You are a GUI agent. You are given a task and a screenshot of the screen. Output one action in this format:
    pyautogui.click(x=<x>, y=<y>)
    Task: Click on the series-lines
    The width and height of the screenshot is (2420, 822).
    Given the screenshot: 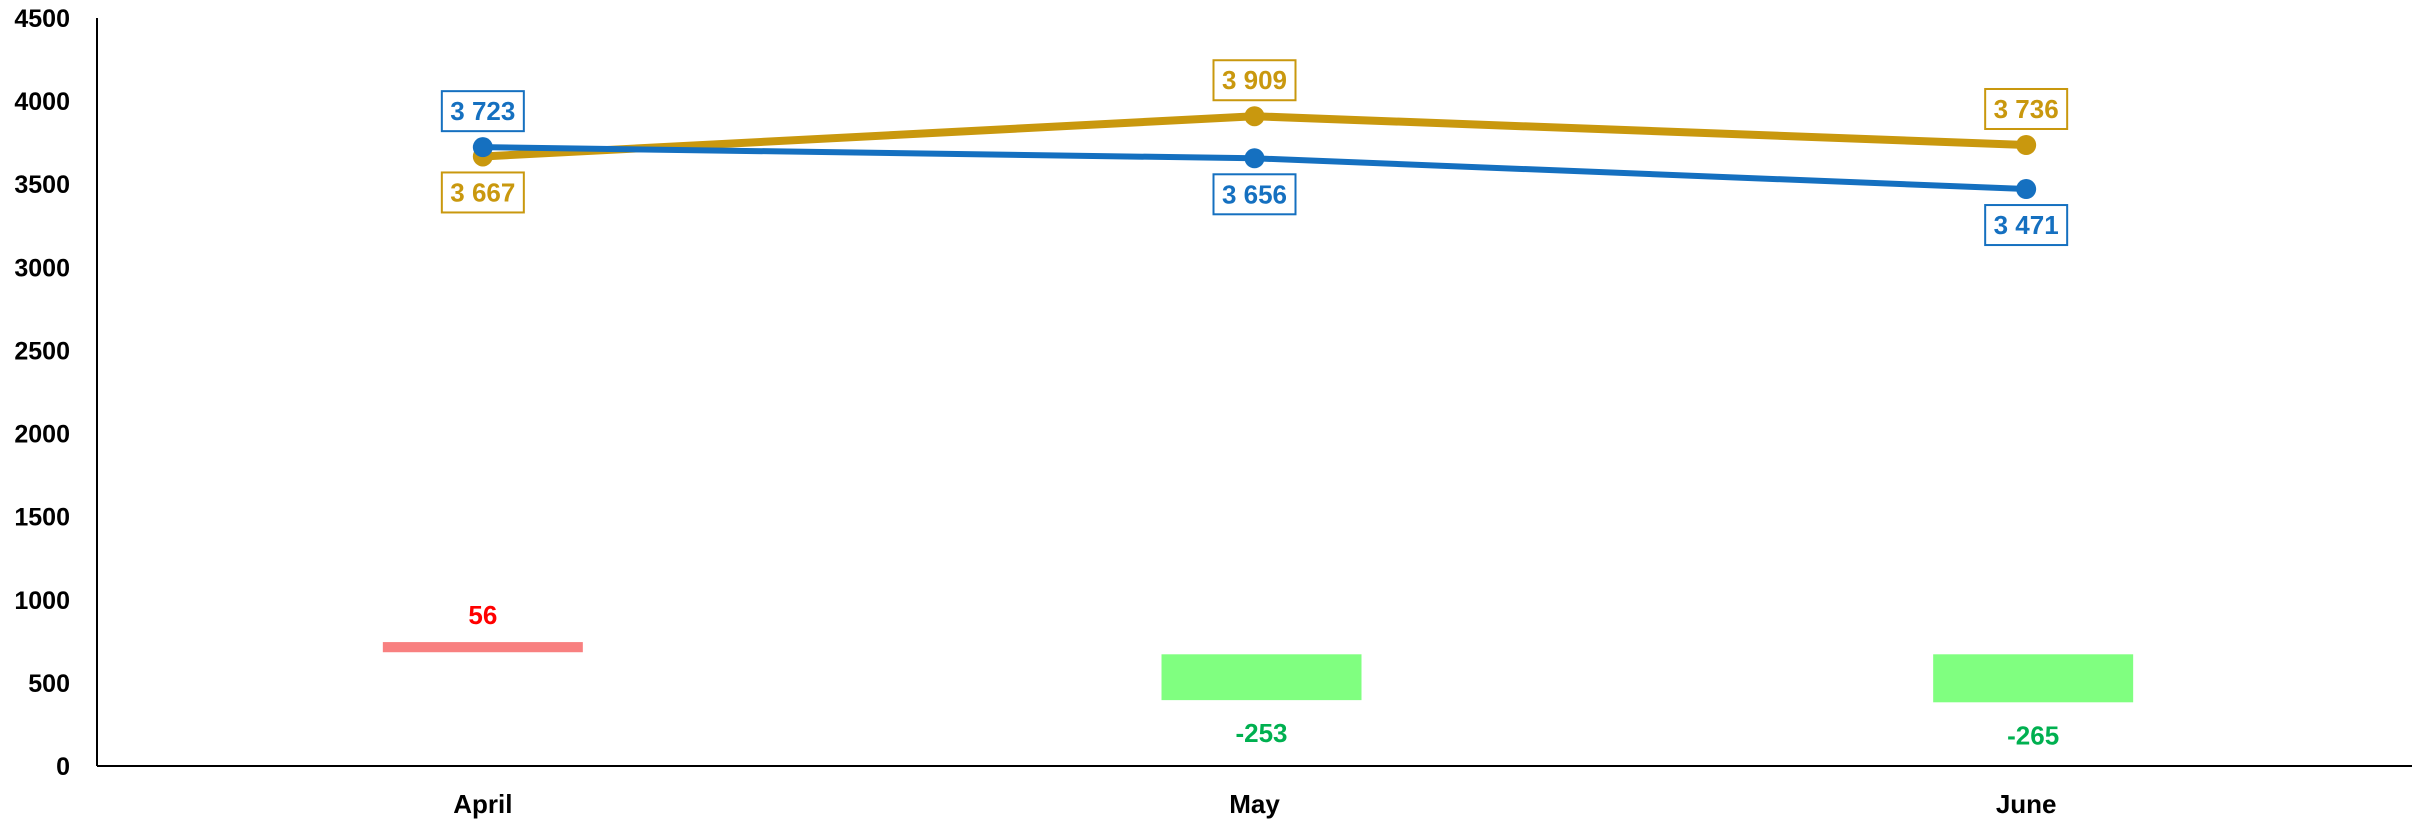 What is the action you would take?
    pyautogui.click(x=1254, y=153)
    